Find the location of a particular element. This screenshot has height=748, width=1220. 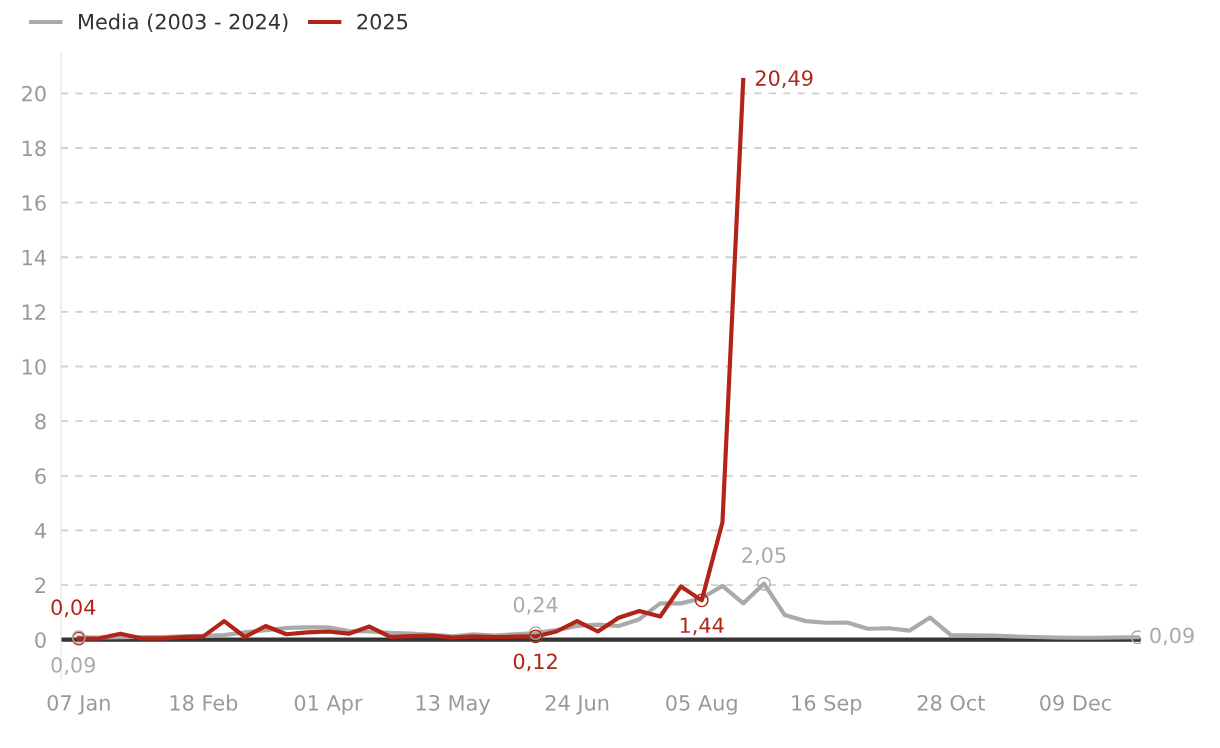

y-tick-label: 6 is located at coordinates (40, 476).